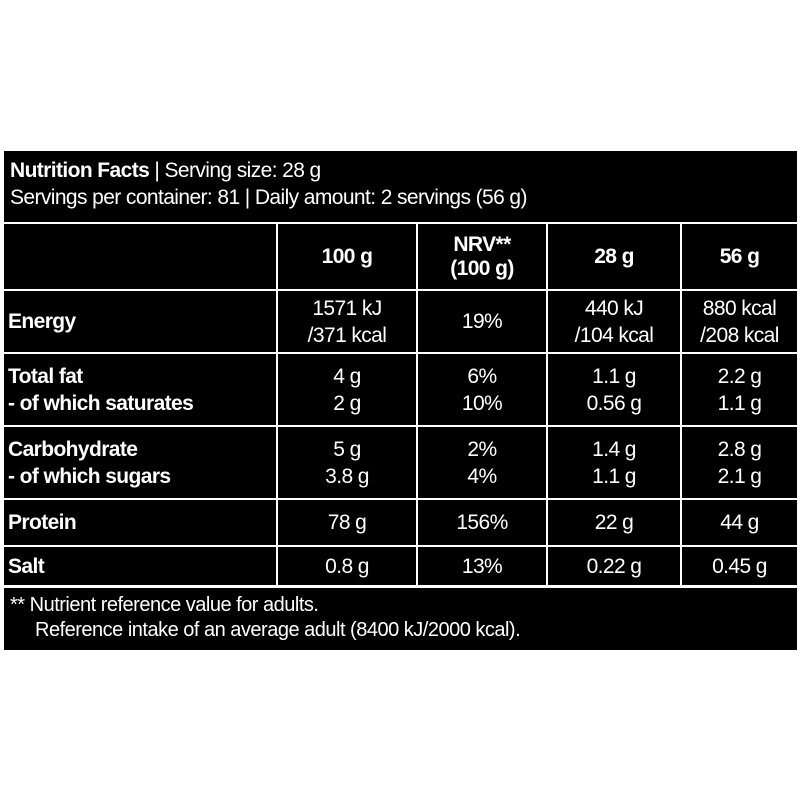 Image resolution: width=800 pixels, height=800 pixels. I want to click on value-cell: 2% 4%, so click(482, 462).